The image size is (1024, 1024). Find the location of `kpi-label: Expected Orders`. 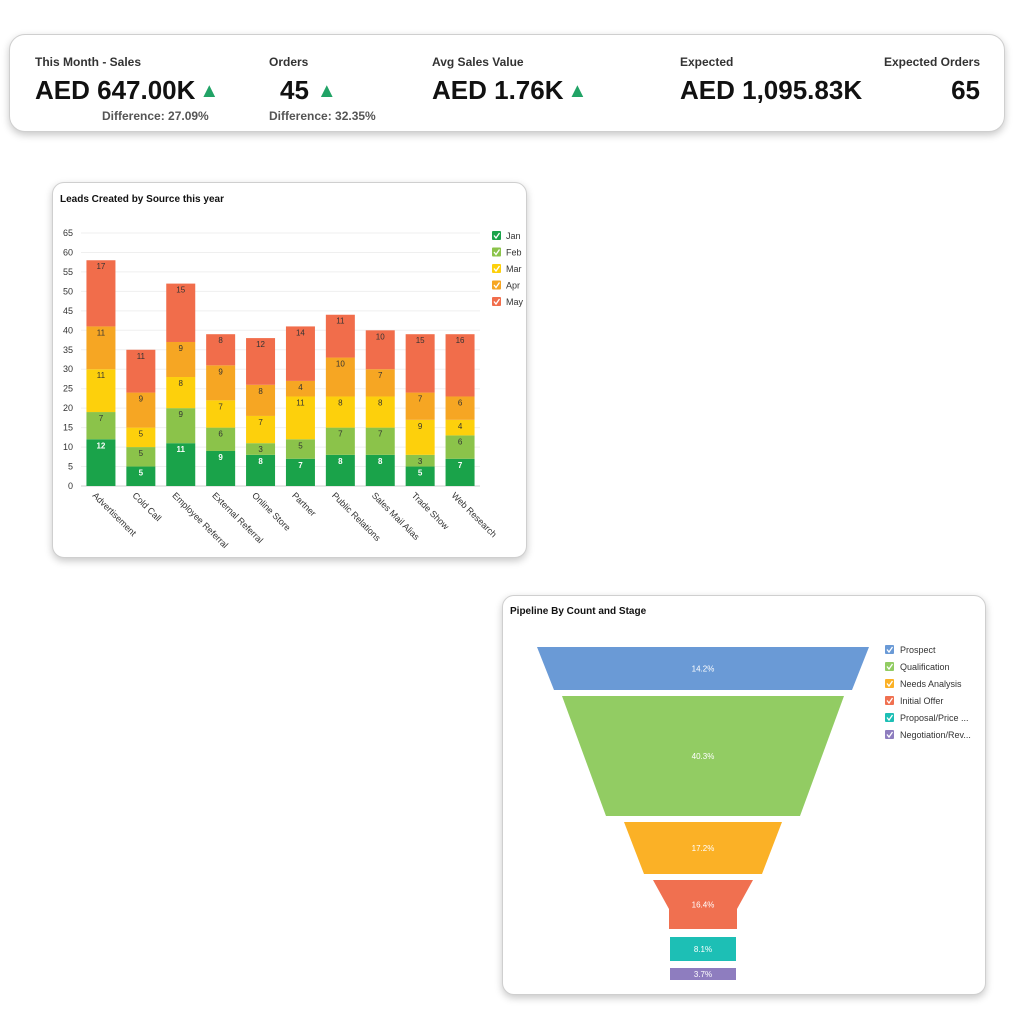

kpi-label: Expected Orders is located at coordinates (931, 62).